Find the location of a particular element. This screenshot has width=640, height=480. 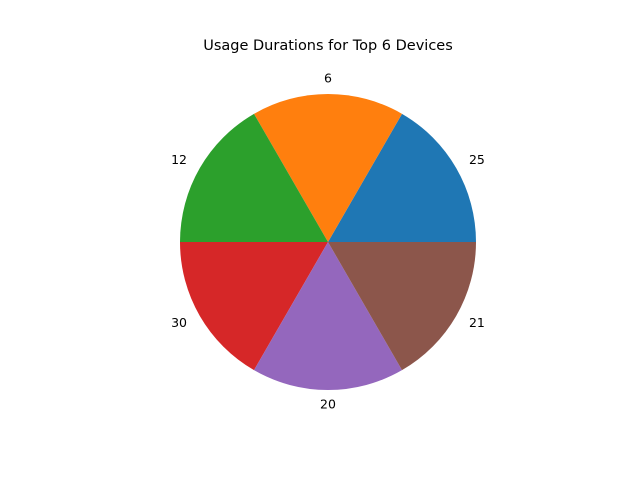

pie-slice-label-25: 25 is located at coordinates (477, 159).